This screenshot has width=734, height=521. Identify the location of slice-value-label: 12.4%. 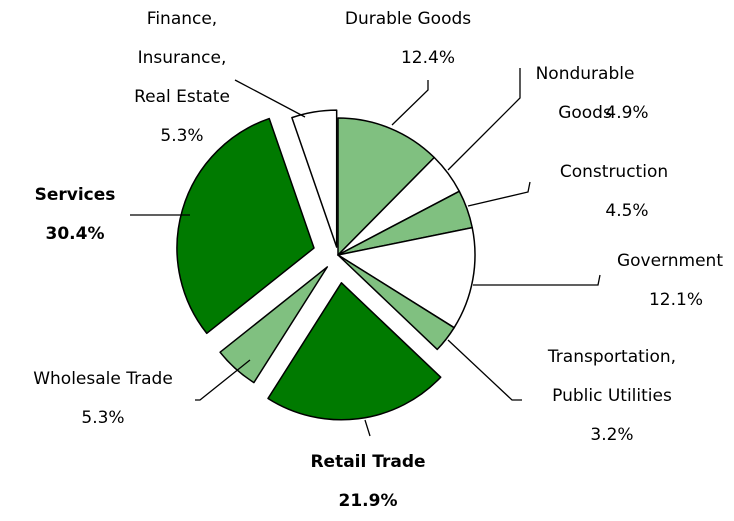
(428, 58).